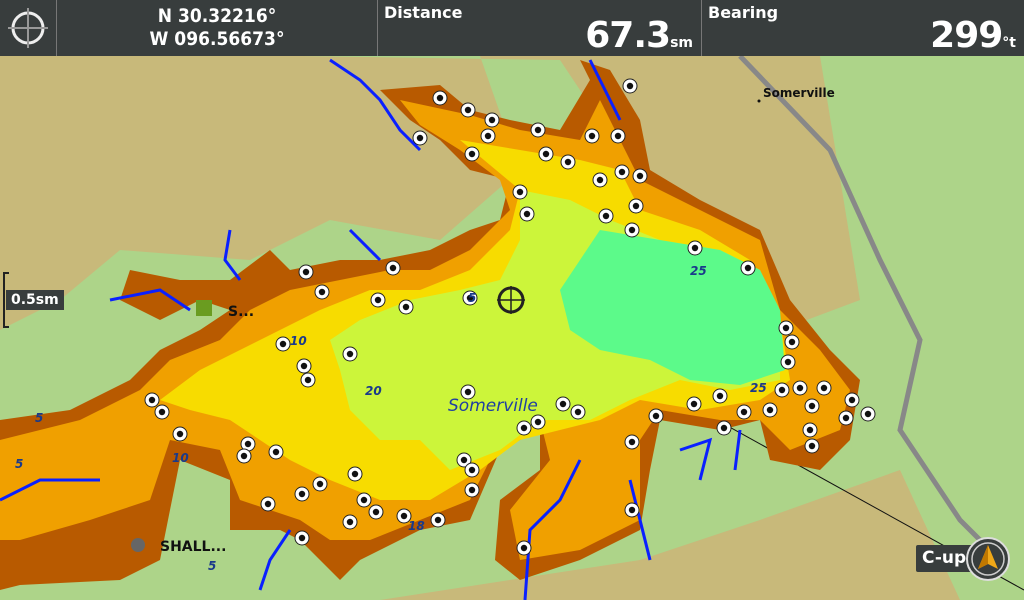  I want to click on hazard-icon, so click(138, 545).